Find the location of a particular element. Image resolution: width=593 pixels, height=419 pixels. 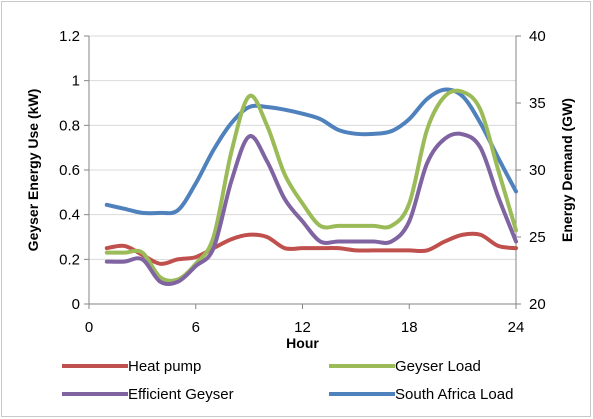

left-axis-ticks: 0 0.2 0.4 0.6 0.8 1 1.2 is located at coordinates (74, 170).